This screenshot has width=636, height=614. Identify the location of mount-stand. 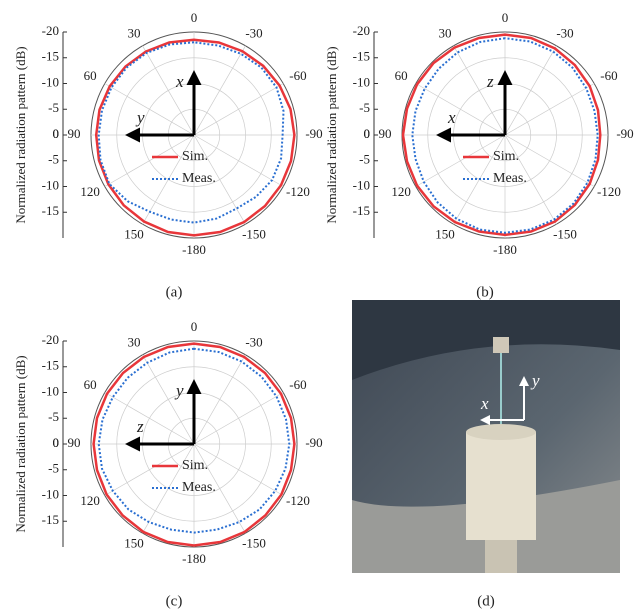
(501, 556).